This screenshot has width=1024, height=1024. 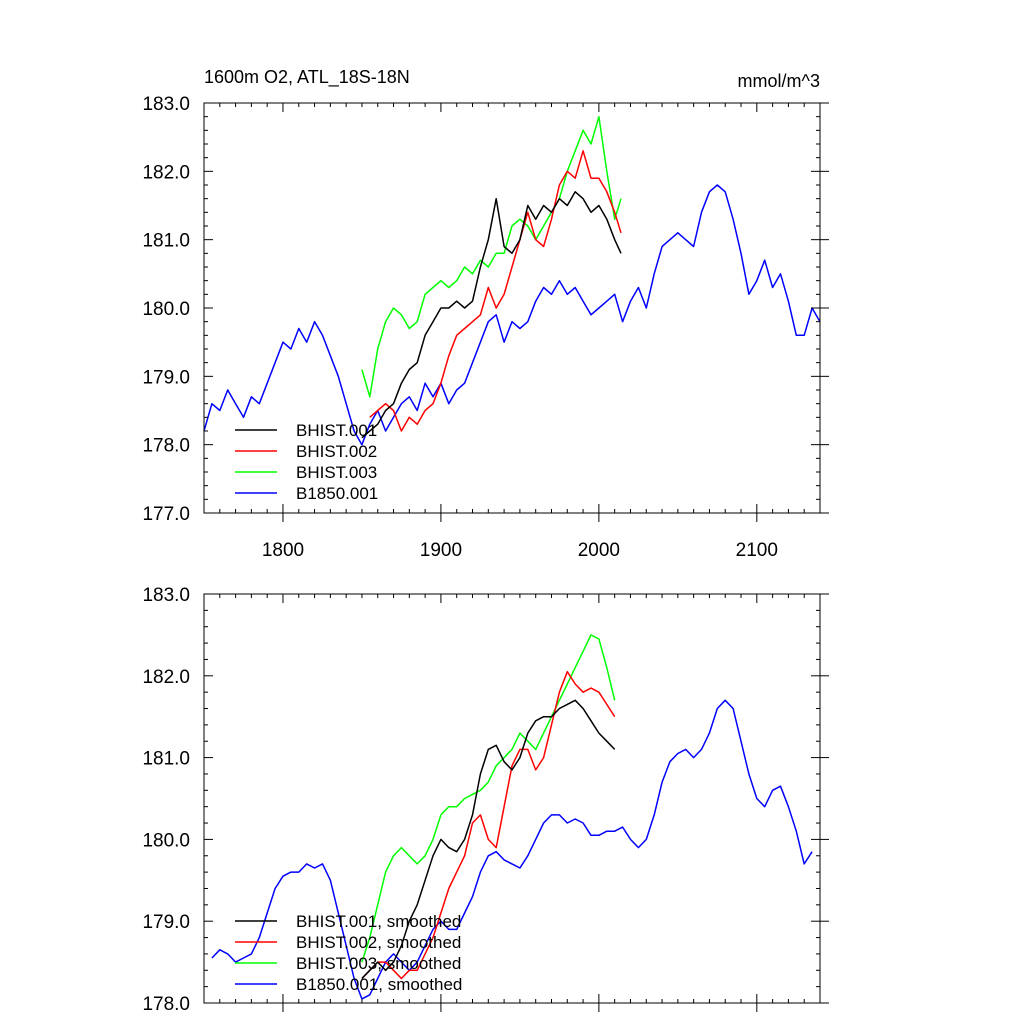 What do you see at coordinates (779, 81) in the screenshot?
I see `units-label: mmol/m^3` at bounding box center [779, 81].